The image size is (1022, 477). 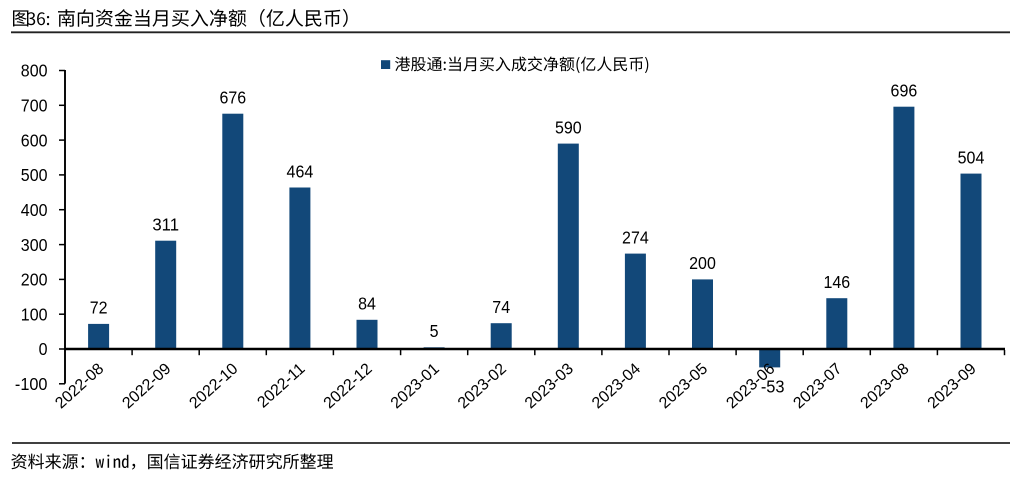 What do you see at coordinates (34, 210) in the screenshot?
I see `svg-text: 400` at bounding box center [34, 210].